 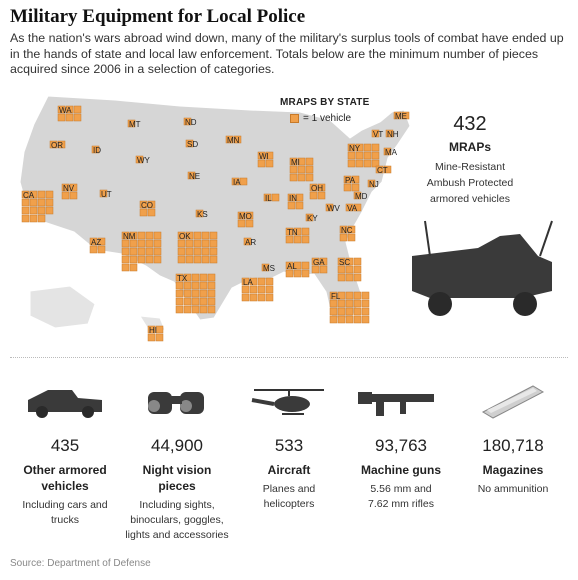 I want to click on state-label-il: IL, so click(x=268, y=198).